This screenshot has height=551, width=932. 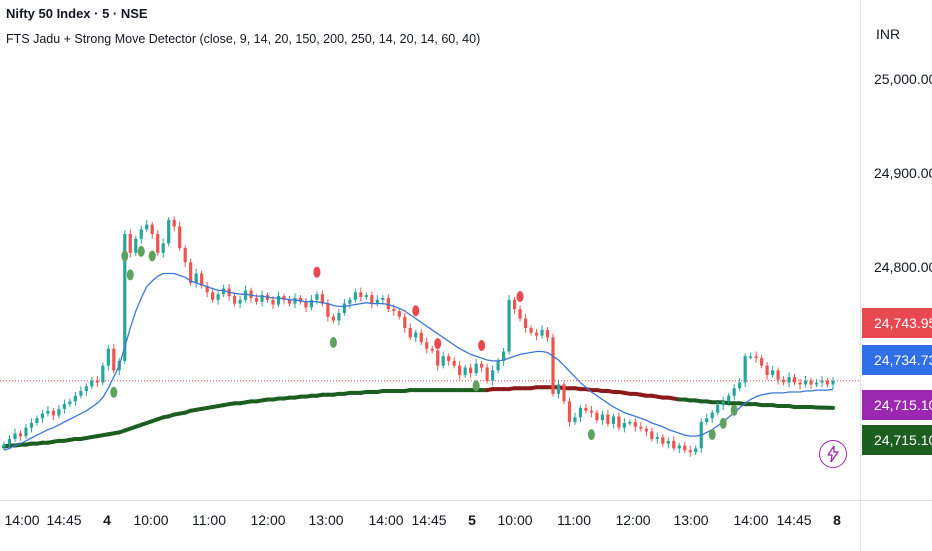 I want to click on lightning-bolt-glyph, so click(x=833, y=454).